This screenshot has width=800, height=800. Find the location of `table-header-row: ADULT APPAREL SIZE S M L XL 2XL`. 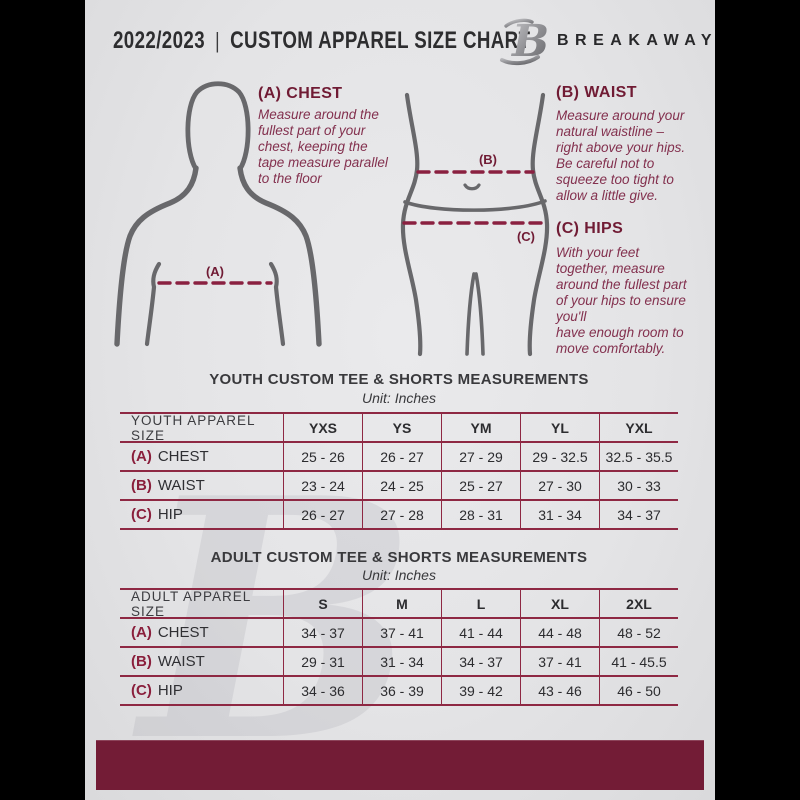

table-header-row: ADULT APPAREL SIZE S M L XL 2XL is located at coordinates (399, 603).